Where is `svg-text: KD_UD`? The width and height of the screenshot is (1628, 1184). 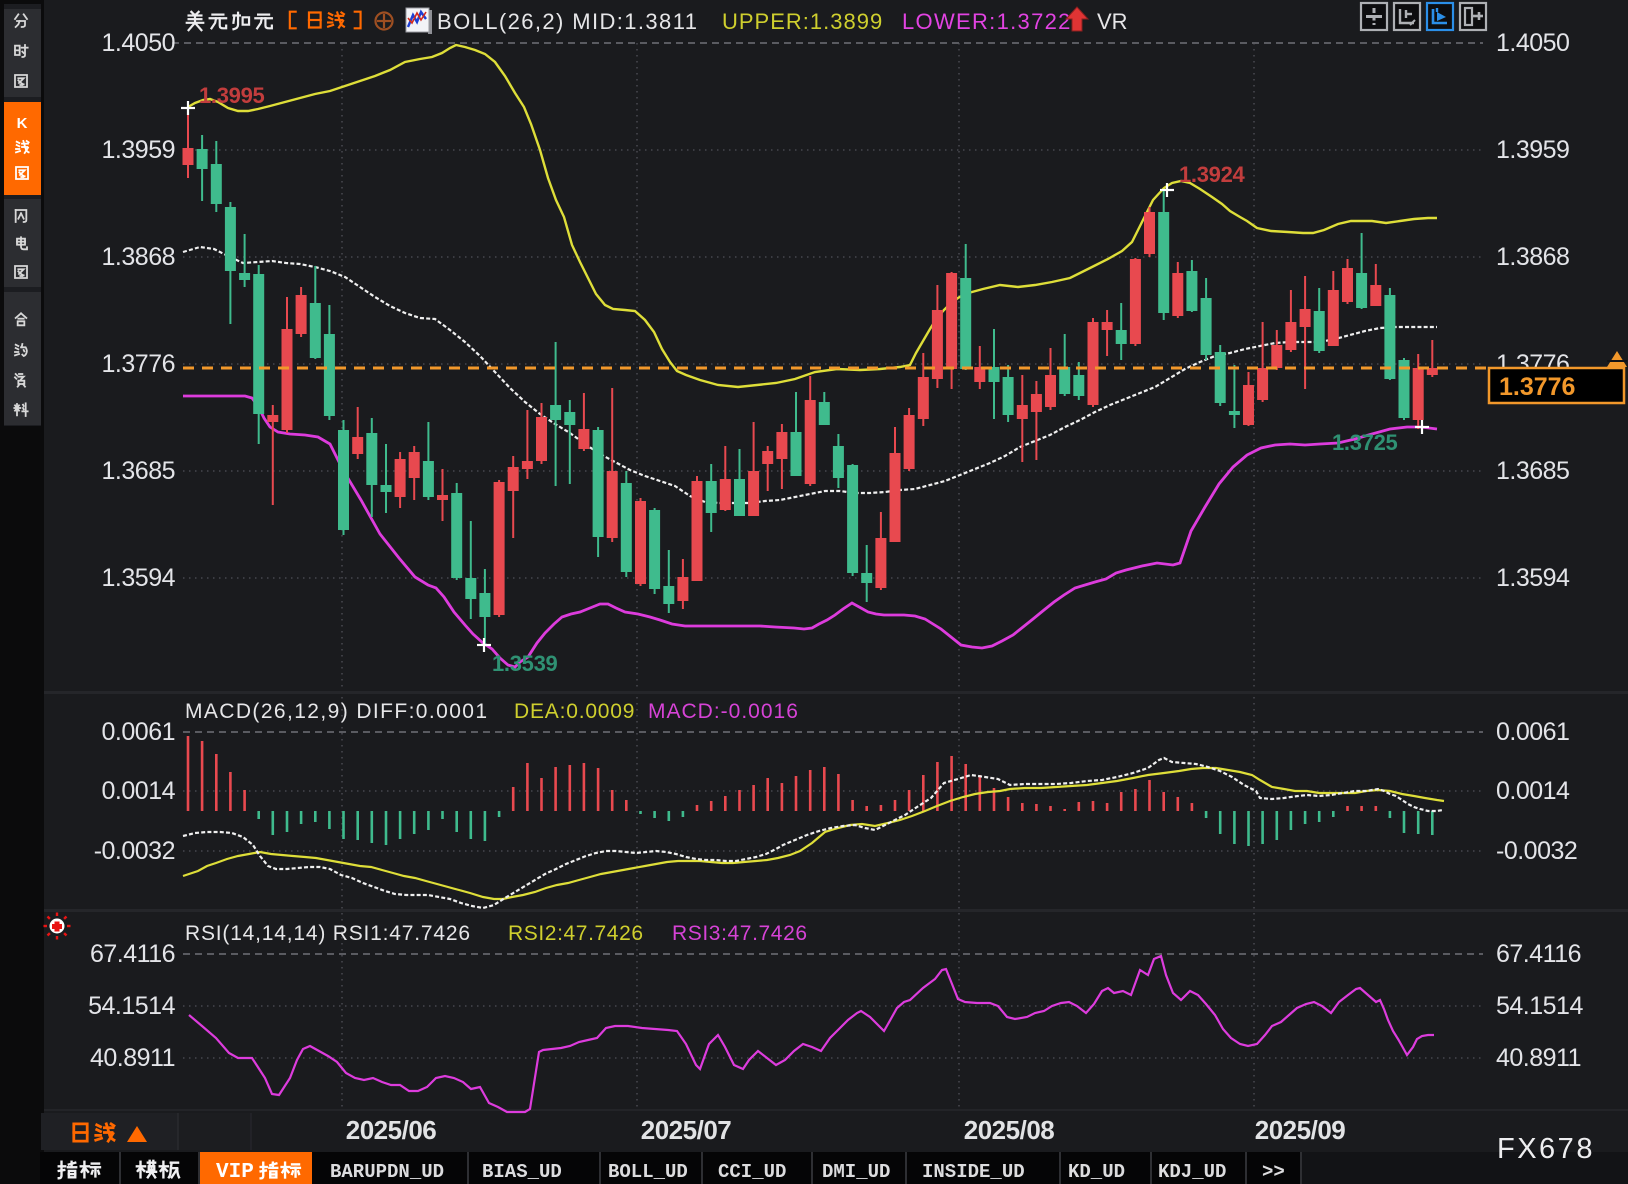 svg-text: KD_UD is located at coordinates (1096, 1172).